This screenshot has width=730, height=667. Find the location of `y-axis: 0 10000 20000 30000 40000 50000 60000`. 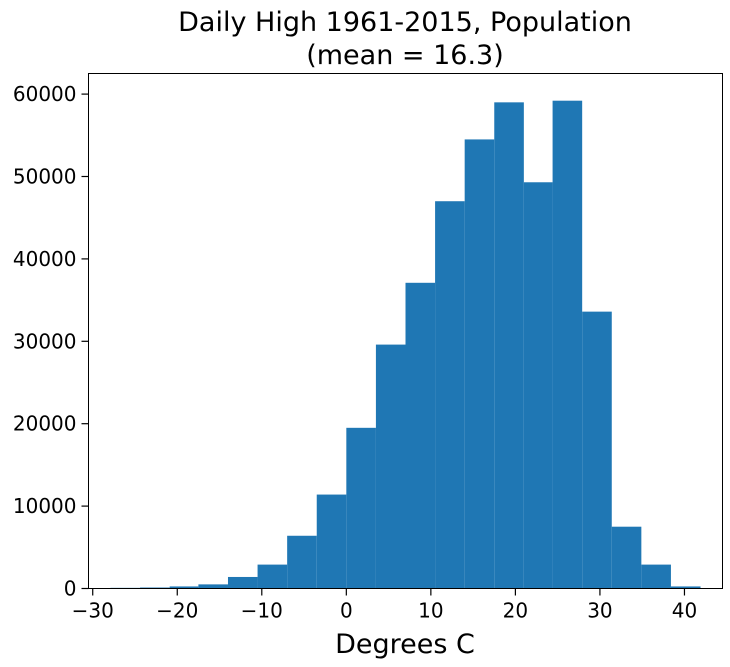

y-axis: 0 10000 20000 30000 40000 50000 60000 is located at coordinates (51, 341).